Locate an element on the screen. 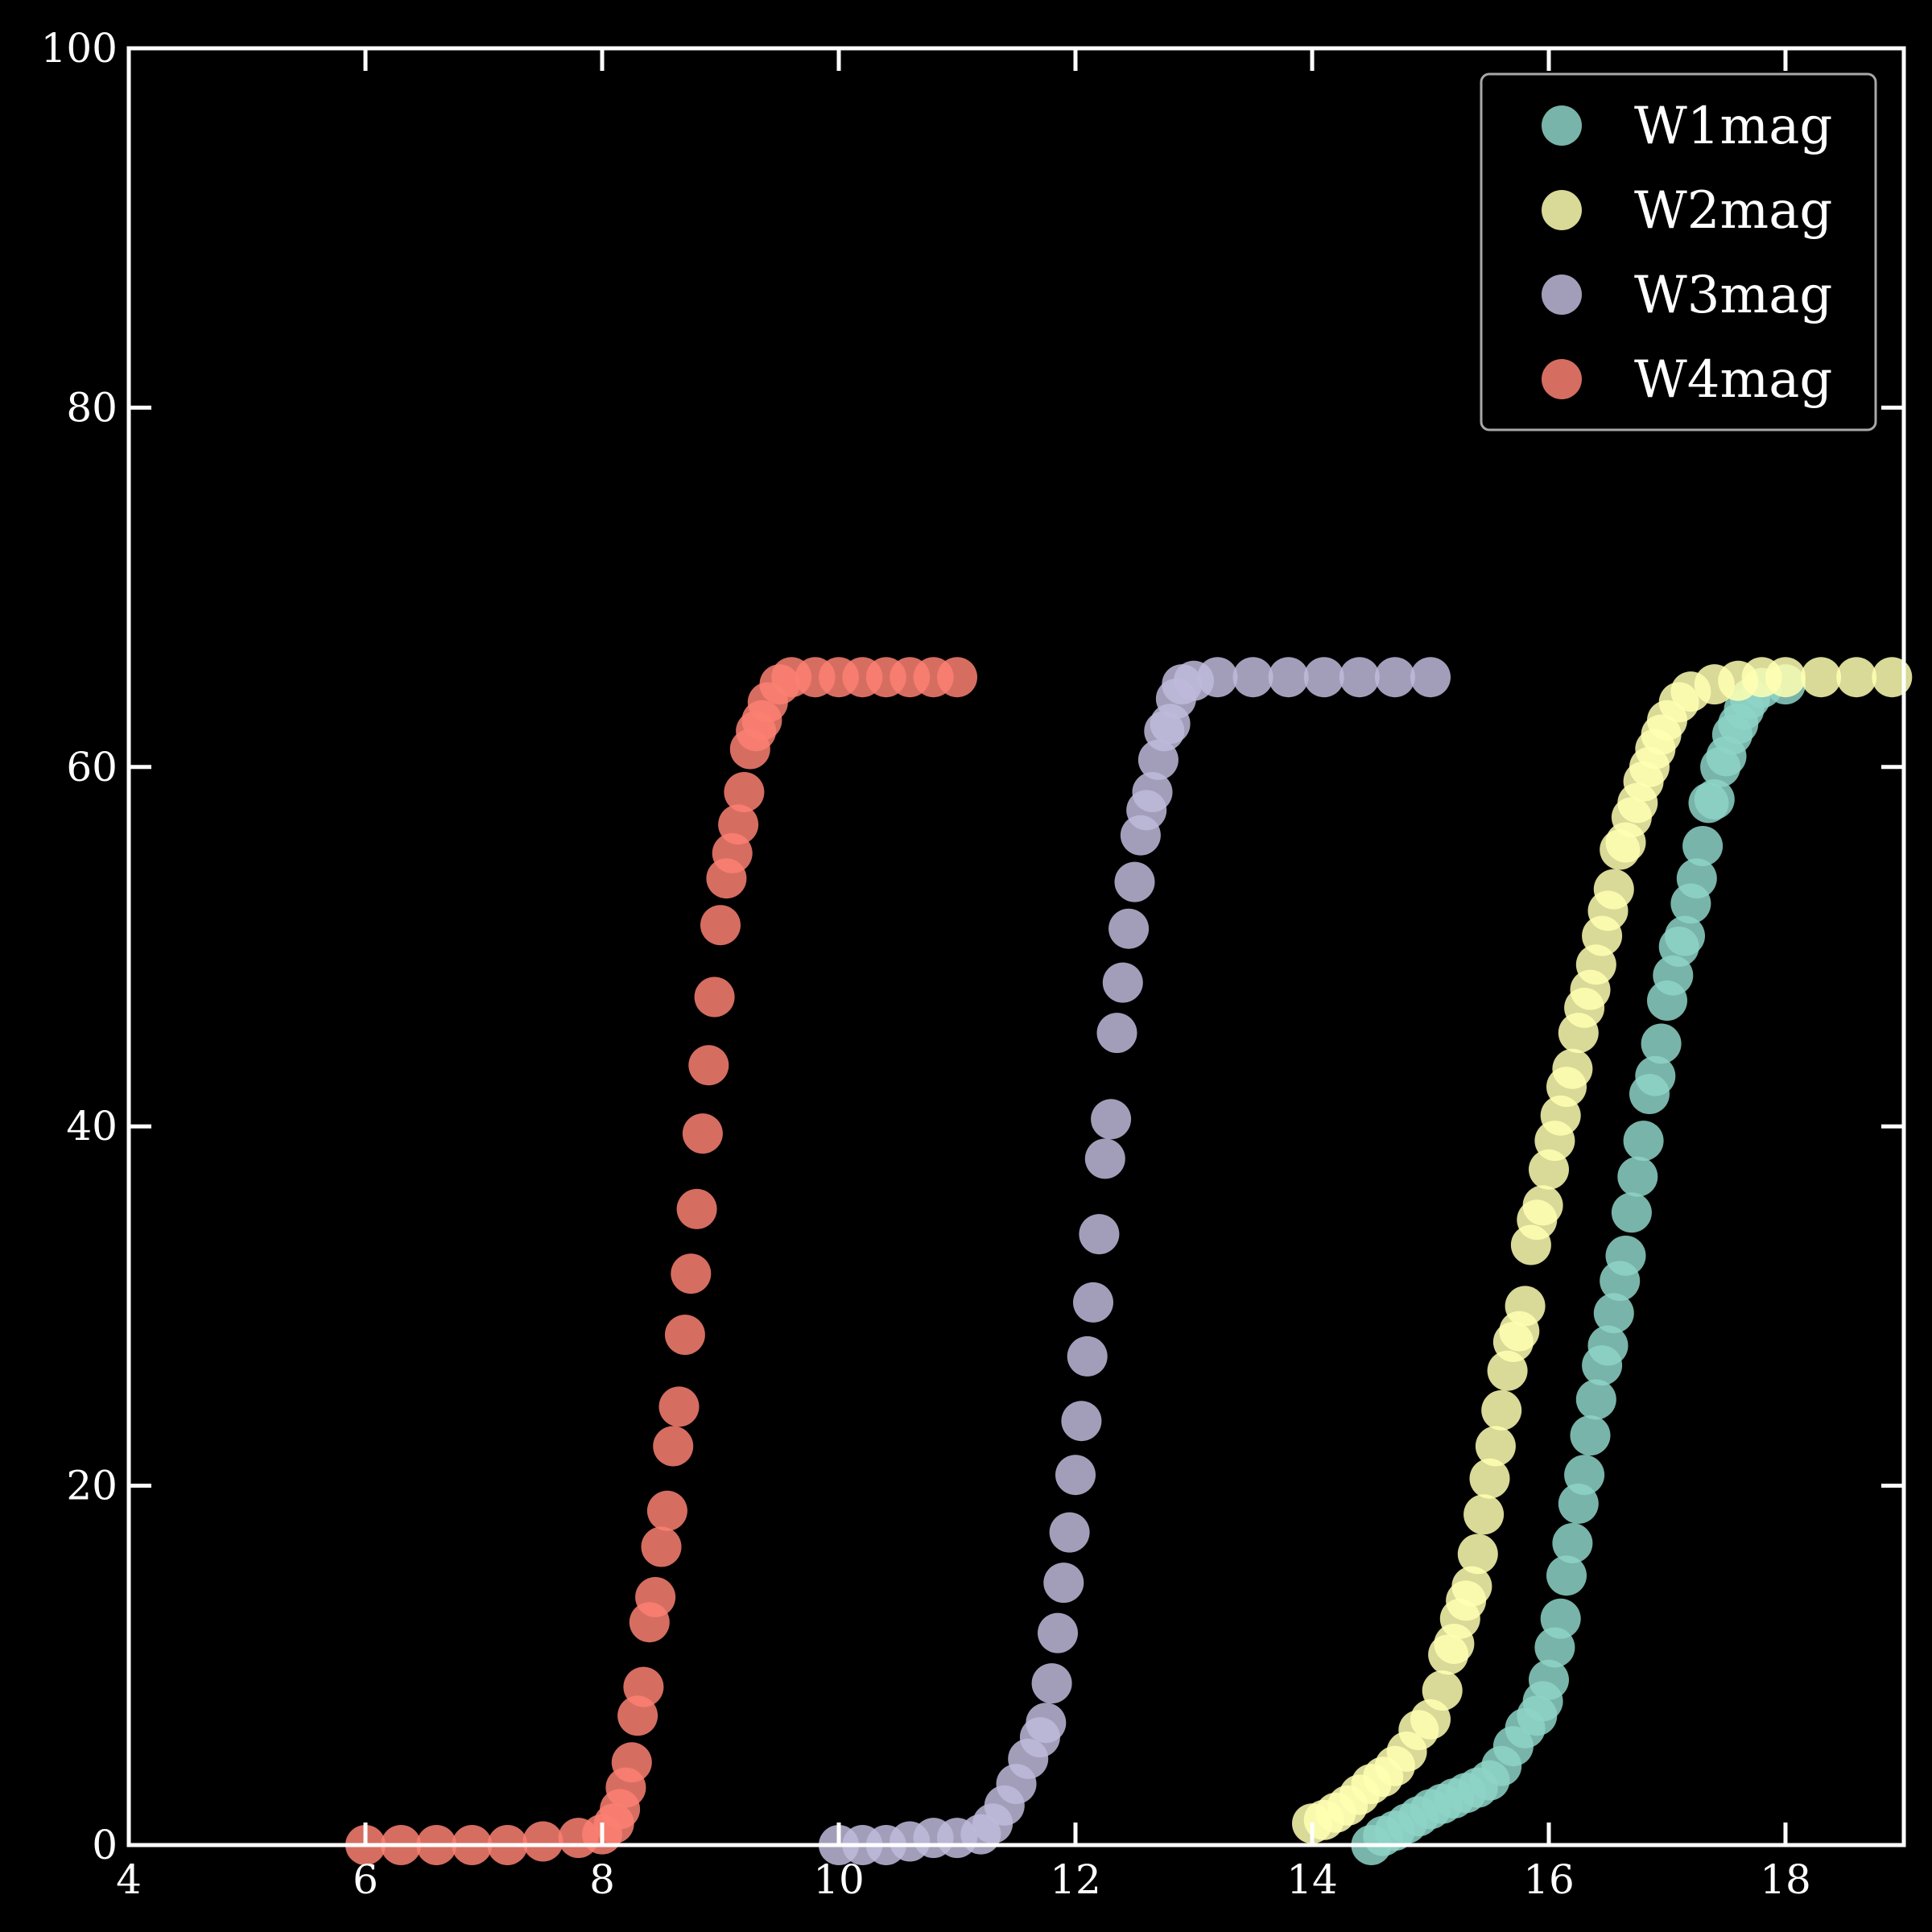  legend-label: W4mag is located at coordinates (1733, 380).